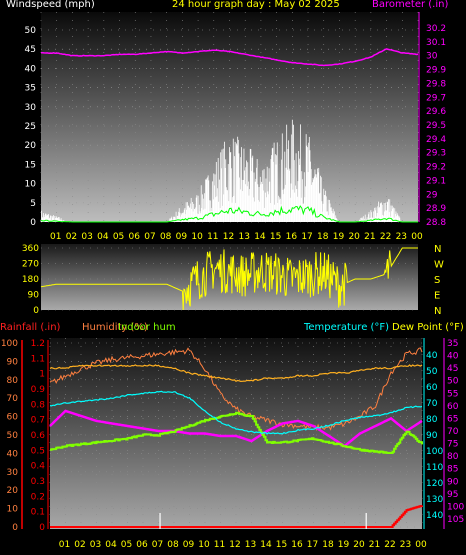  Describe the element at coordinates (55, 237) in the screenshot. I see `wind-hour-label: 01` at that location.